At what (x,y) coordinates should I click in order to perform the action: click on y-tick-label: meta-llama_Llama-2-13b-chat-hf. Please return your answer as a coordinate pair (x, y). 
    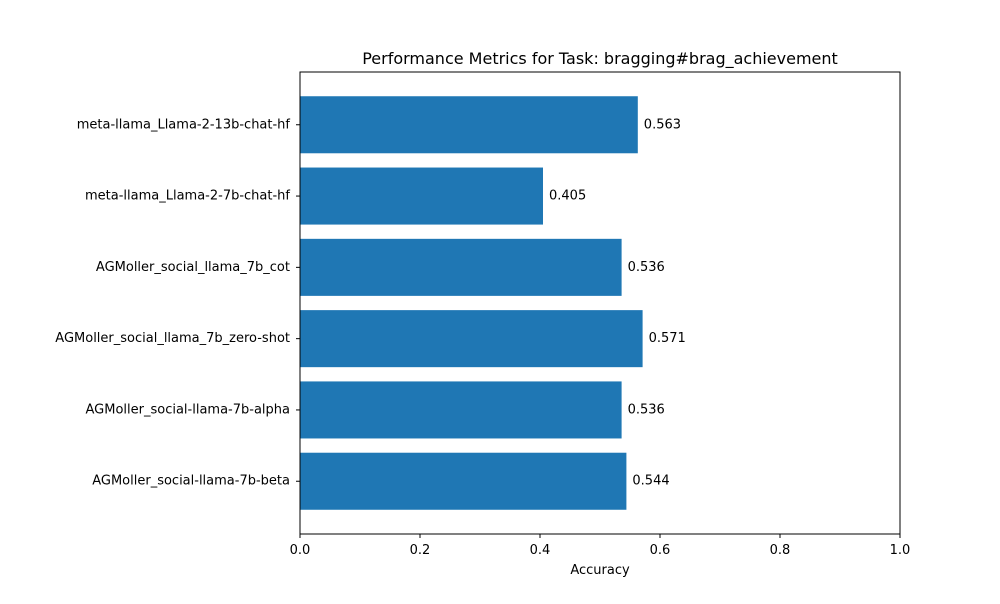
    Looking at the image, I should click on (184, 124).